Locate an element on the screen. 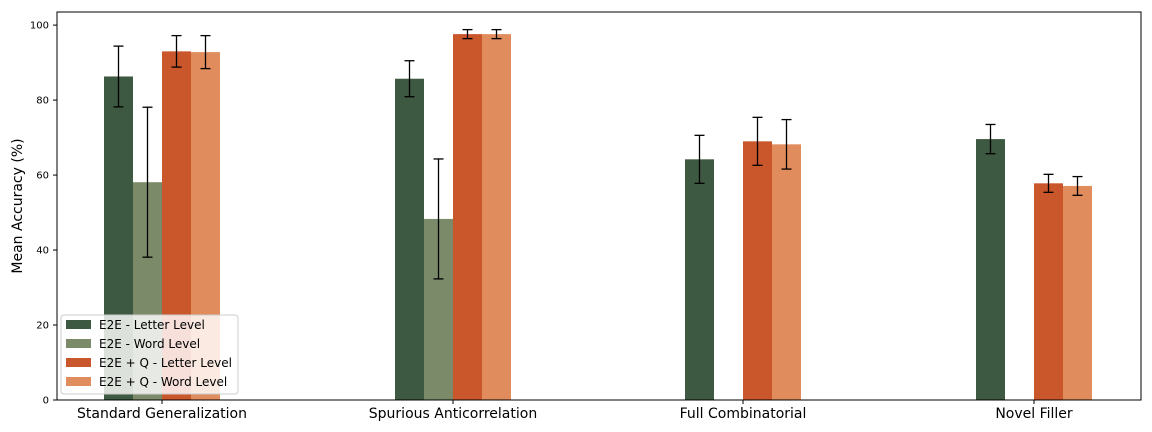 The image size is (1152, 432). y-tick-label: 0 is located at coordinates (46, 401).